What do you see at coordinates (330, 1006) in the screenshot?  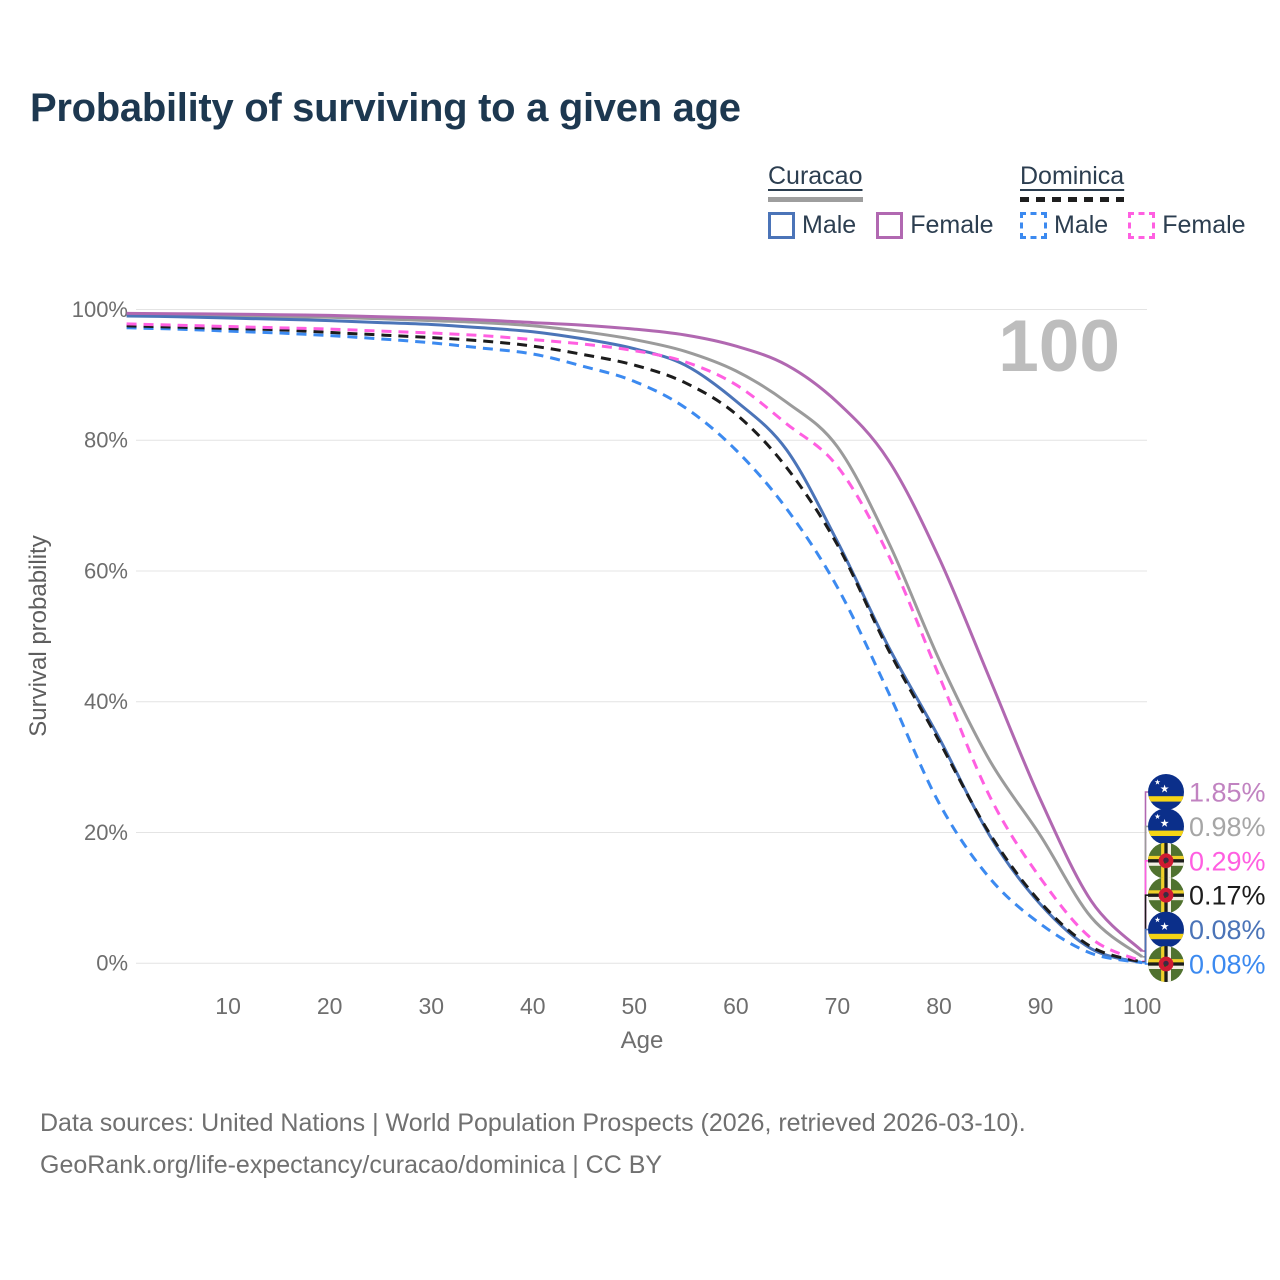 I see `x-tick-label: 20` at bounding box center [330, 1006].